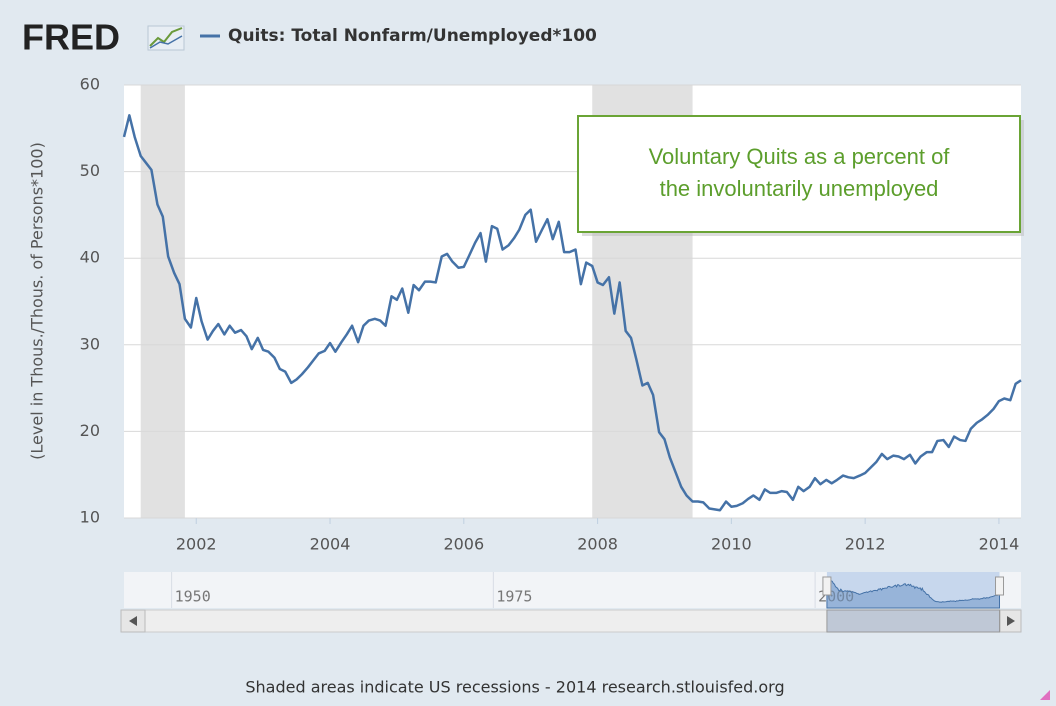  I want to click on y-tick-label: 40, so click(90, 257).